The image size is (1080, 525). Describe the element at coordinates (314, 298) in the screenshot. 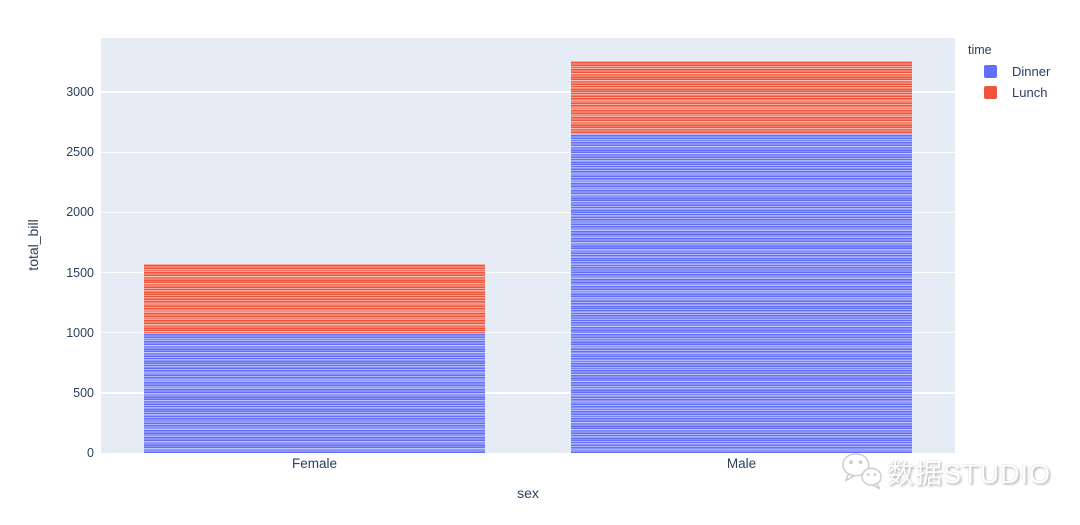

I see `bar-segment-lunch-female` at that location.